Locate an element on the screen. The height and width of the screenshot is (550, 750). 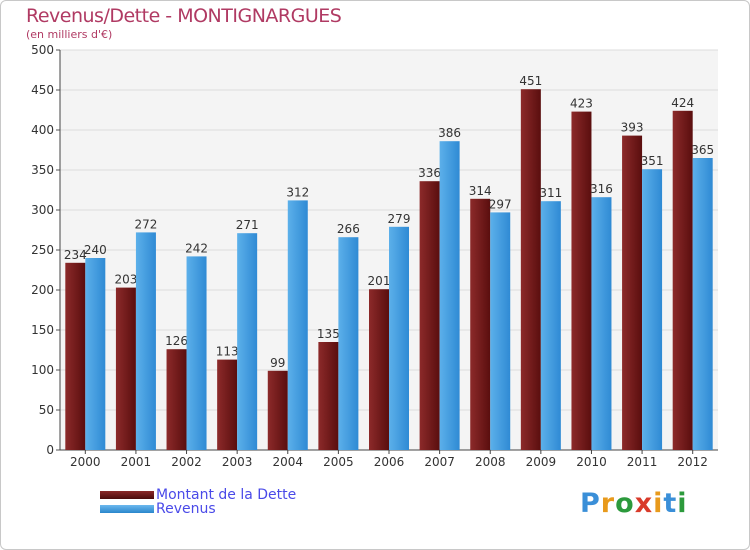
x-tick-label: 2002 is located at coordinates (186, 462).